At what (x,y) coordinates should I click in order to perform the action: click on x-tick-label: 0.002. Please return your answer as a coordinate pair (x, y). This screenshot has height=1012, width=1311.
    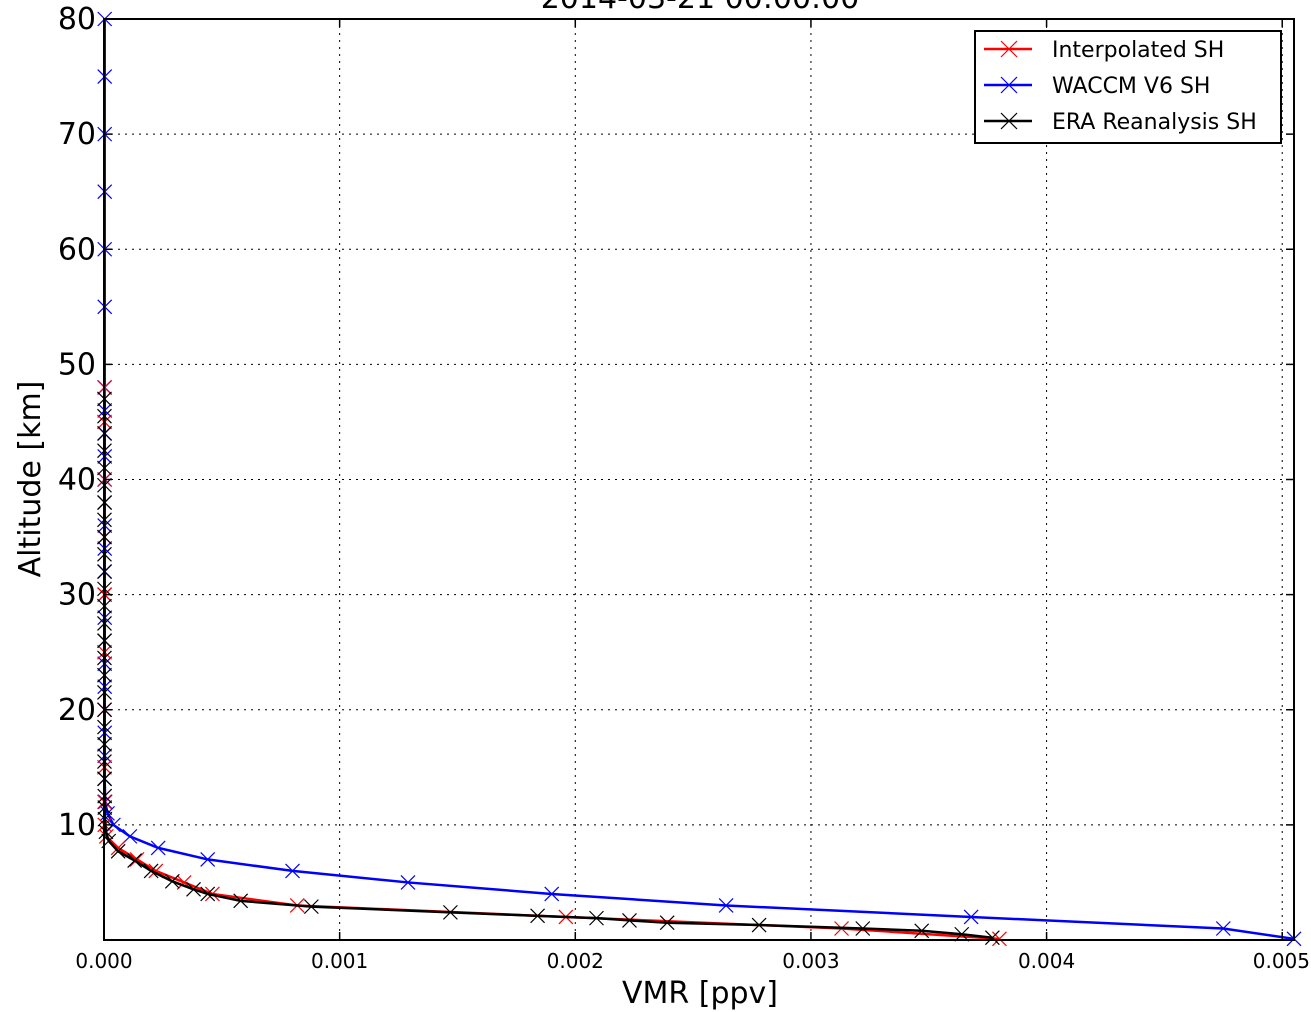
    Looking at the image, I should click on (575, 961).